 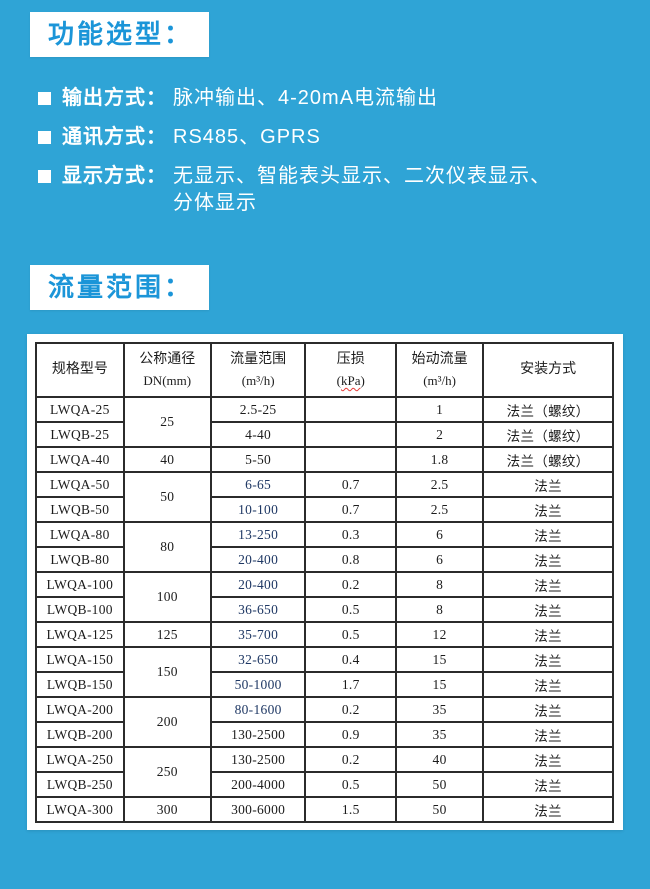 I want to click on cell-flow-range: 32-650, so click(x=258, y=659).